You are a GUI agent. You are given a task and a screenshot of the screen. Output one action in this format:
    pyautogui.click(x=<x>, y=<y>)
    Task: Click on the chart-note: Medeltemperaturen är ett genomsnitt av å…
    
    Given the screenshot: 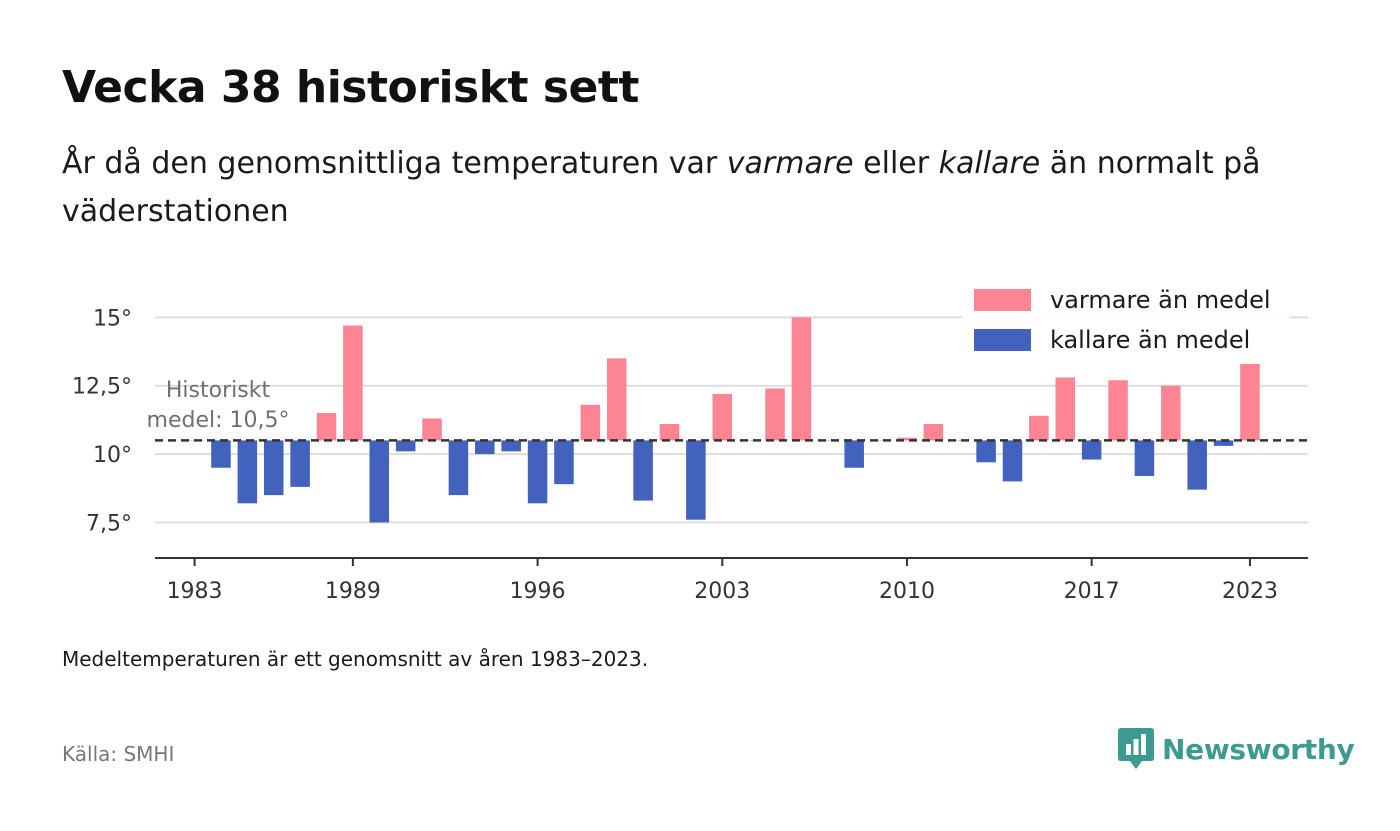 What is the action you would take?
    pyautogui.click(x=355, y=659)
    